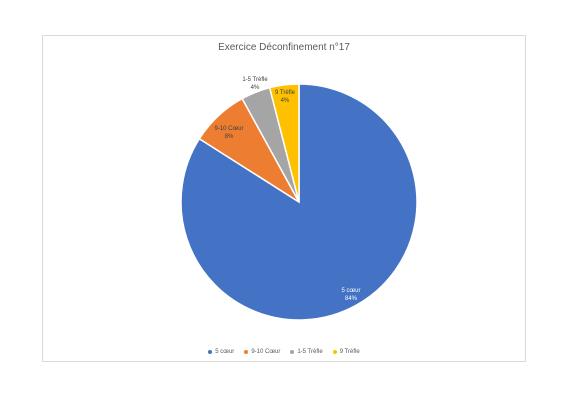  I want to click on legend-item: 9-10 Cœur, so click(262, 352).